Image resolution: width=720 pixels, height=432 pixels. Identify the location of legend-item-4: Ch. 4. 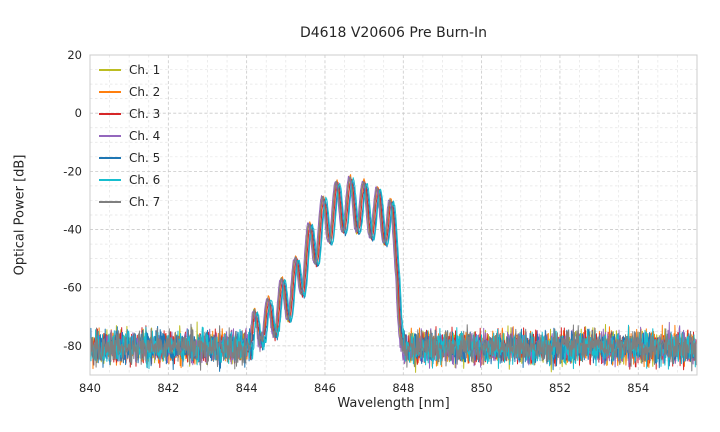
(129, 136).